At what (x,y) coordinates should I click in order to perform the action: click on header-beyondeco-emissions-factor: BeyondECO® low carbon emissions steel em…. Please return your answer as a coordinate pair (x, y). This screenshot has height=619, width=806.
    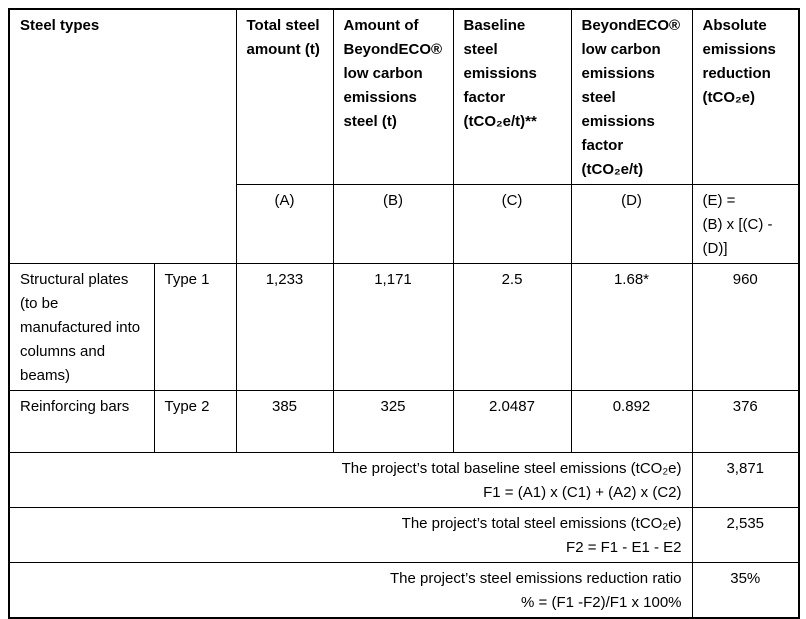
    Looking at the image, I should click on (631, 96).